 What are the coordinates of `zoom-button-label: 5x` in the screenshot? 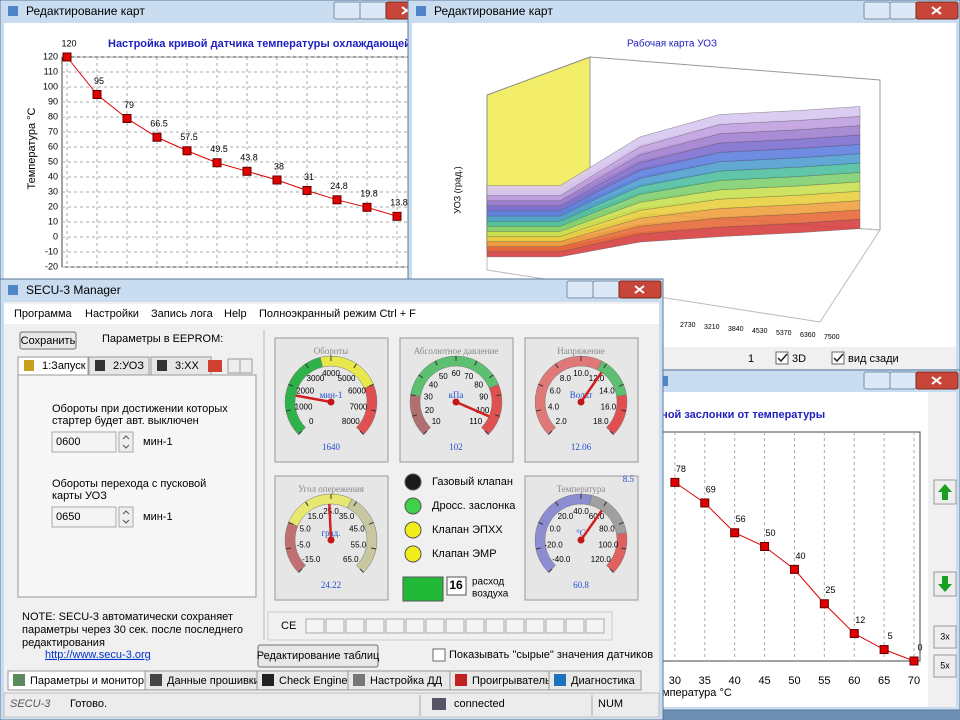 It's located at (945, 665).